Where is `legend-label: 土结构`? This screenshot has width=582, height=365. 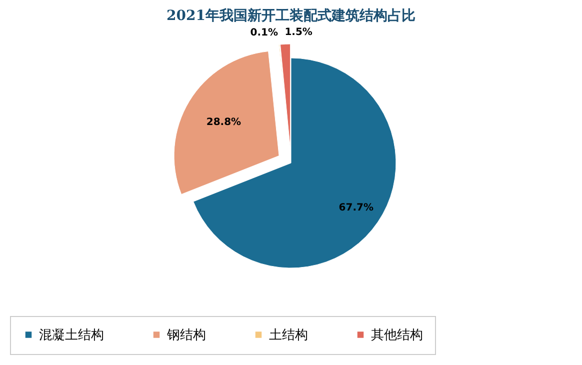 legend-label: 土结构 is located at coordinates (288, 335).